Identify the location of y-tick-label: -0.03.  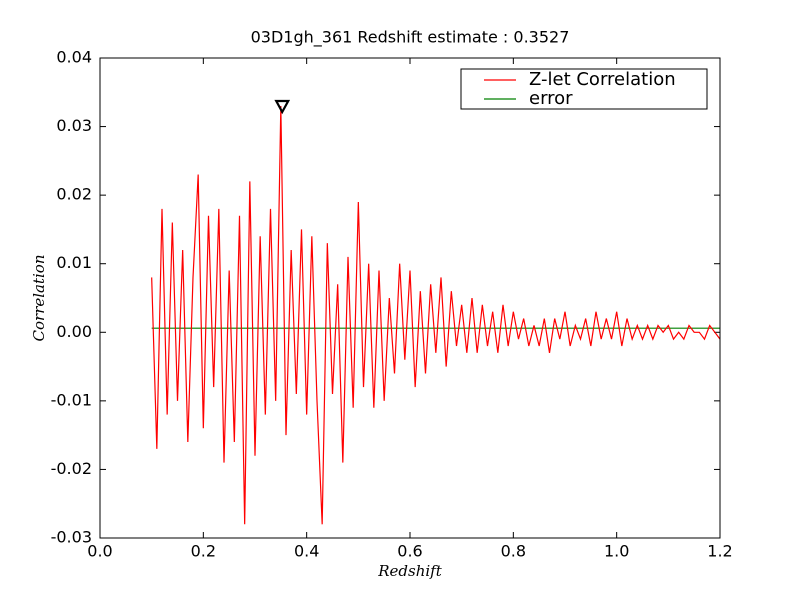
(71, 537).